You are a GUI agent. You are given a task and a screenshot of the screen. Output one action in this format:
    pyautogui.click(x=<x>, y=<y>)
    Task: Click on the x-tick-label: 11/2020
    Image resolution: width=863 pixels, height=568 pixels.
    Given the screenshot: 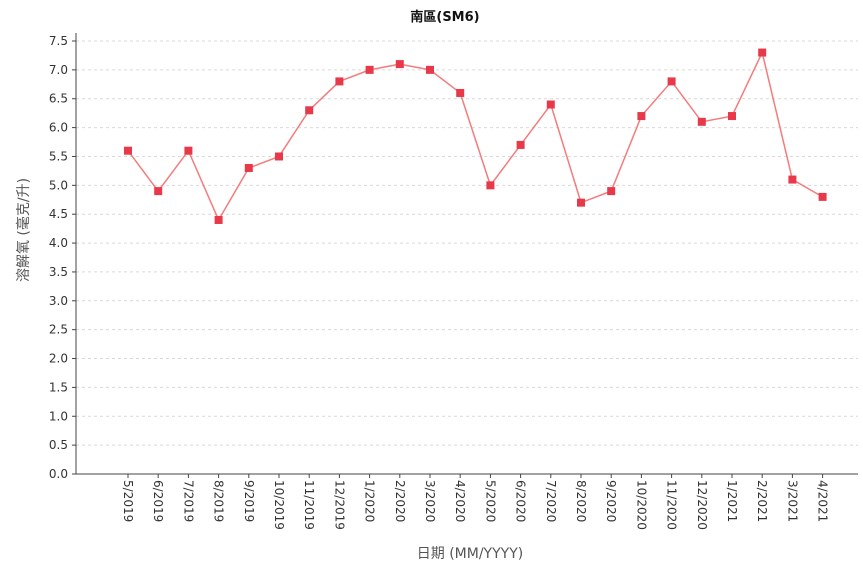 What is the action you would take?
    pyautogui.click(x=672, y=505)
    